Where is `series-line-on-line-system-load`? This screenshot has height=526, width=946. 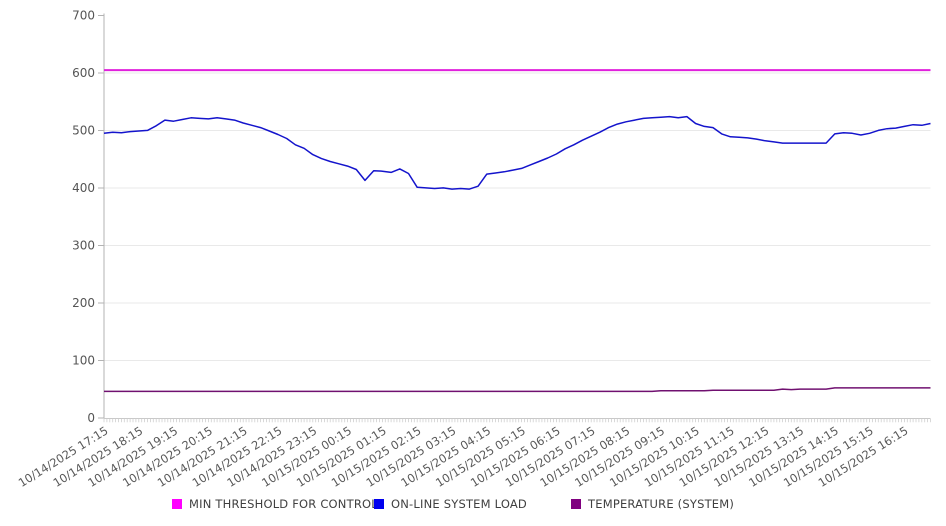 series-line-on-line-system-load is located at coordinates (517, 152).